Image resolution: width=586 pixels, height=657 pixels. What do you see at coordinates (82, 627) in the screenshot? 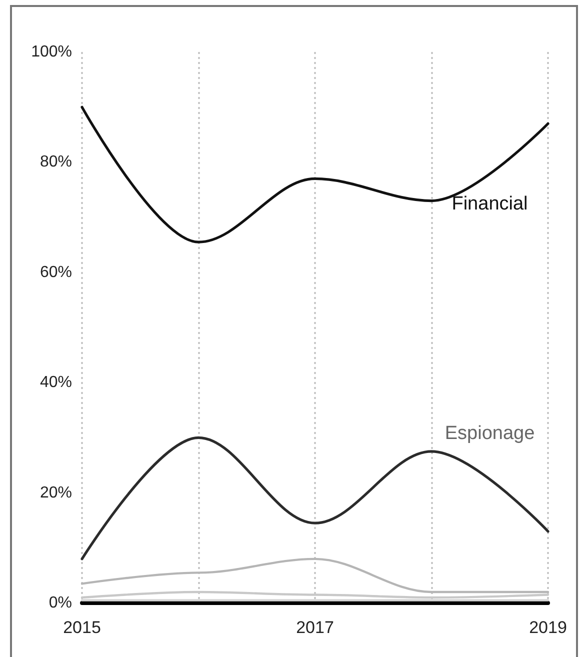
I see `x-tick-label: 2015` at bounding box center [82, 627].